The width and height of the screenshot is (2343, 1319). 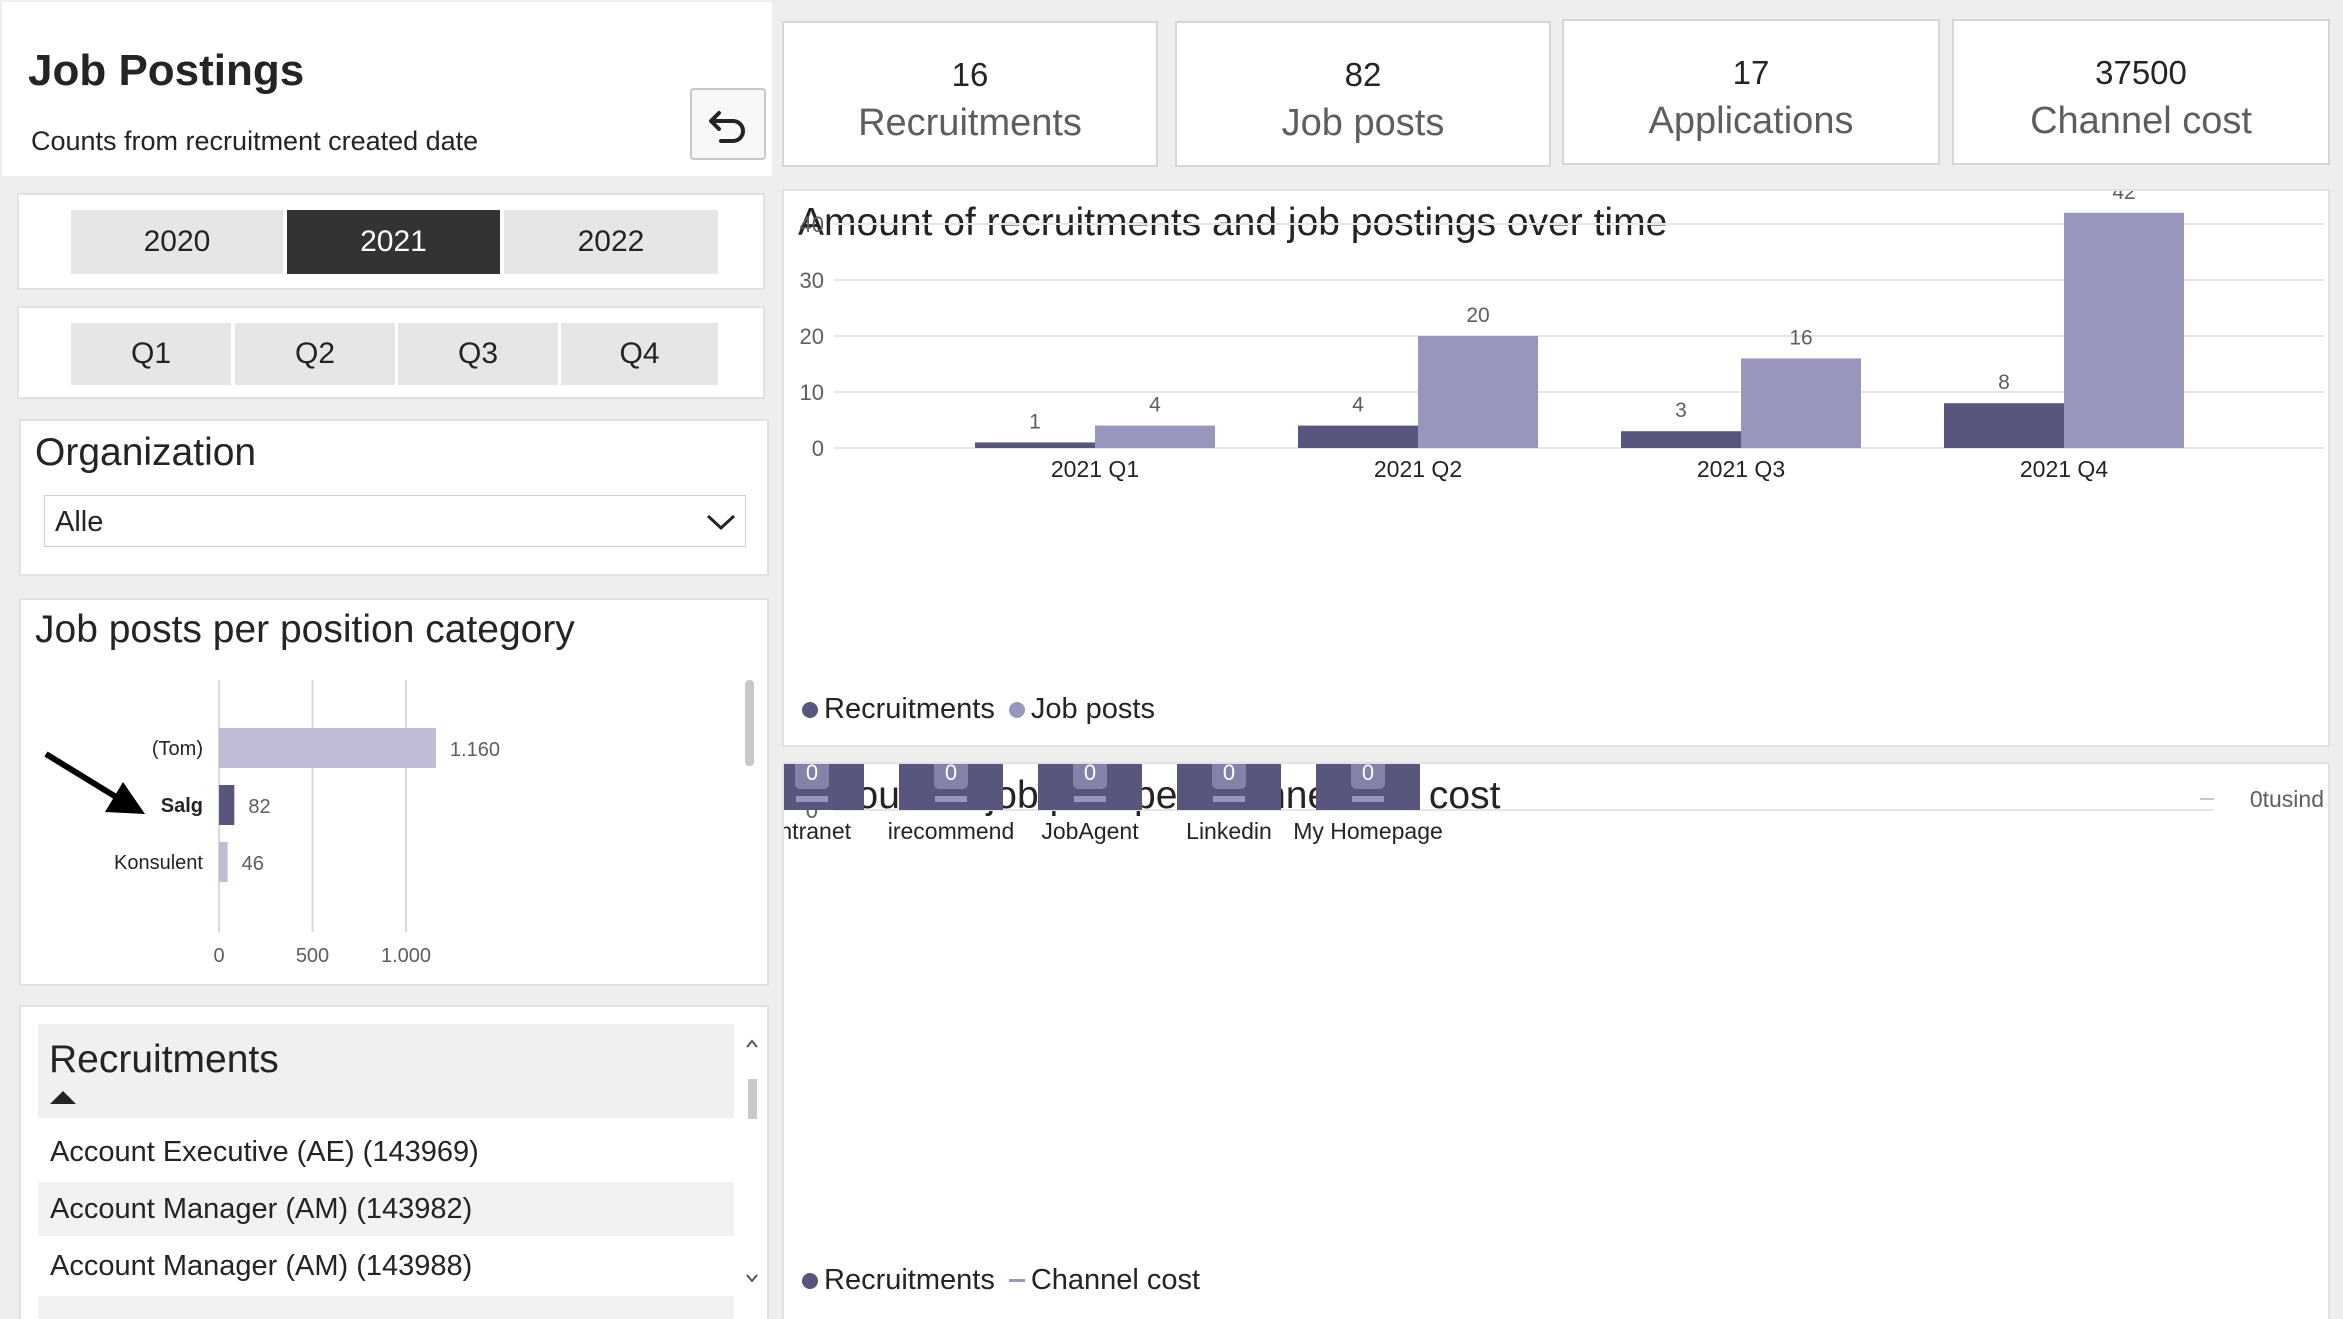 What do you see at coordinates (478, 354) in the screenshot?
I see `quarter-button-q3: Q3` at bounding box center [478, 354].